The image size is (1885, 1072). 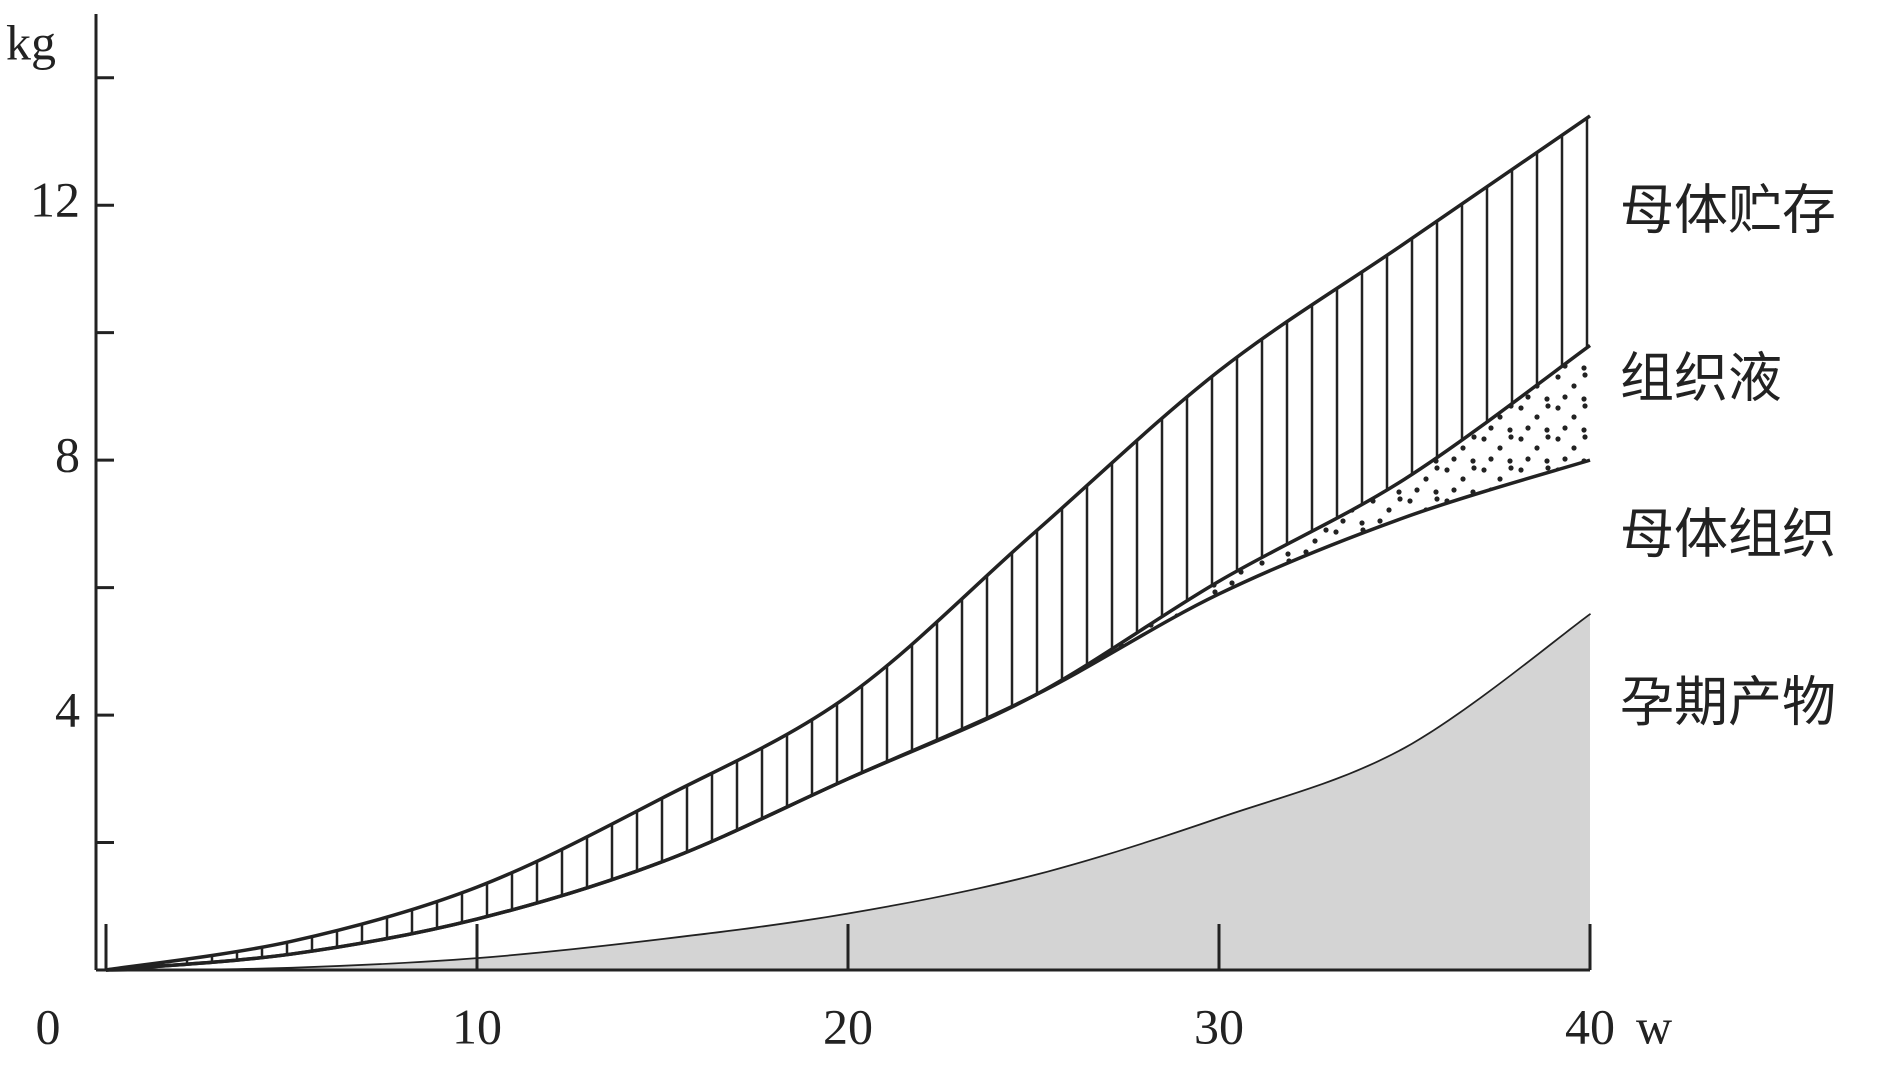 What do you see at coordinates (1219, 1026) in the screenshot?
I see `x-tick-label: 30` at bounding box center [1219, 1026].